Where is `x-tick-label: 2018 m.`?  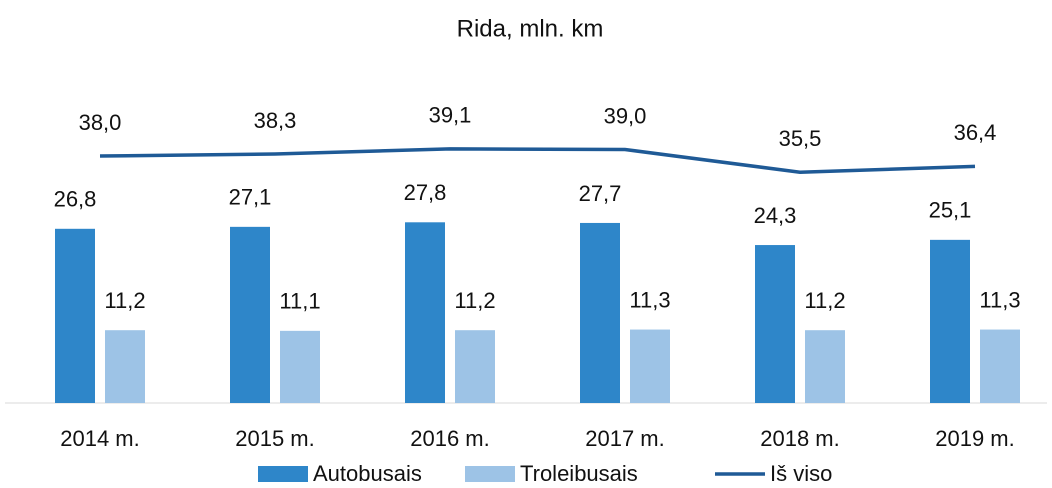 x-tick-label: 2018 m. is located at coordinates (800, 438).